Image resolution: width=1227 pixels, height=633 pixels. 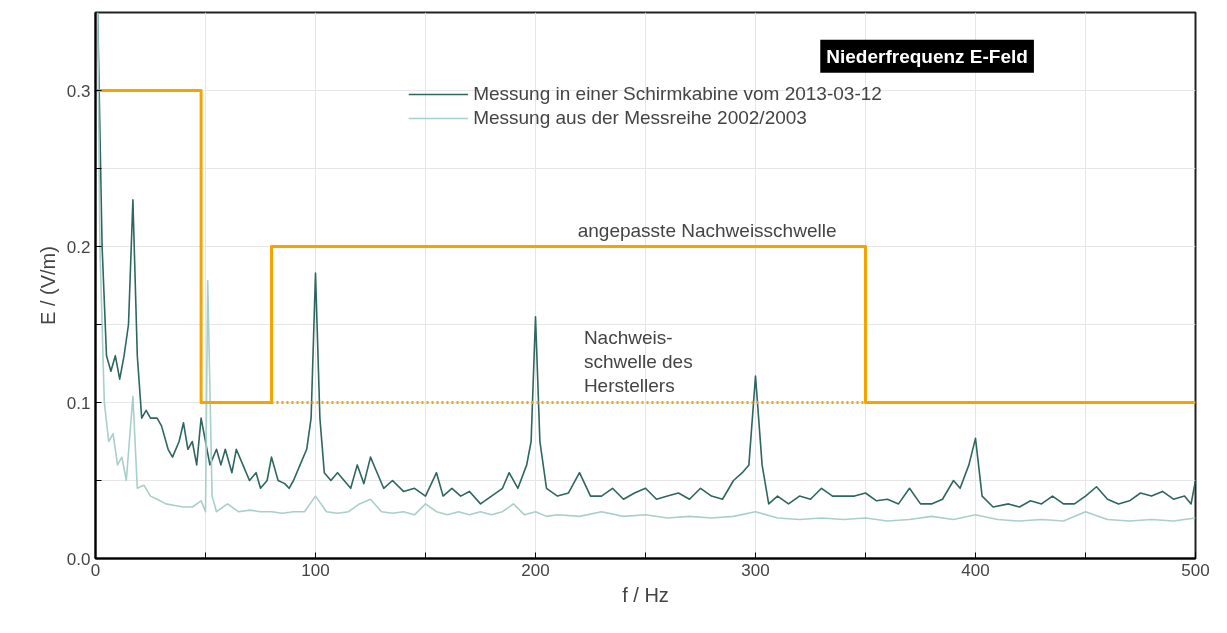 I want to click on x-tick-label: 400, so click(x=975, y=570).